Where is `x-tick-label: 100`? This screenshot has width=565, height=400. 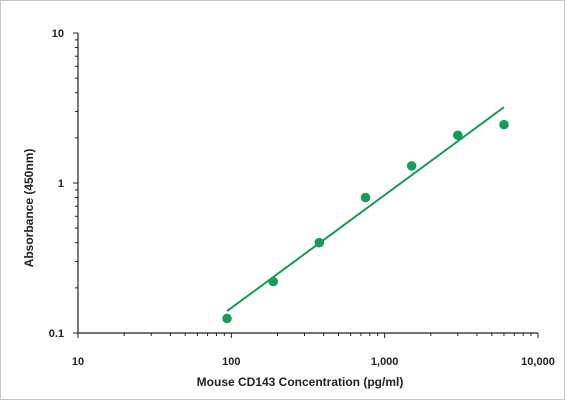
x-tick-label: 100 is located at coordinates (231, 362).